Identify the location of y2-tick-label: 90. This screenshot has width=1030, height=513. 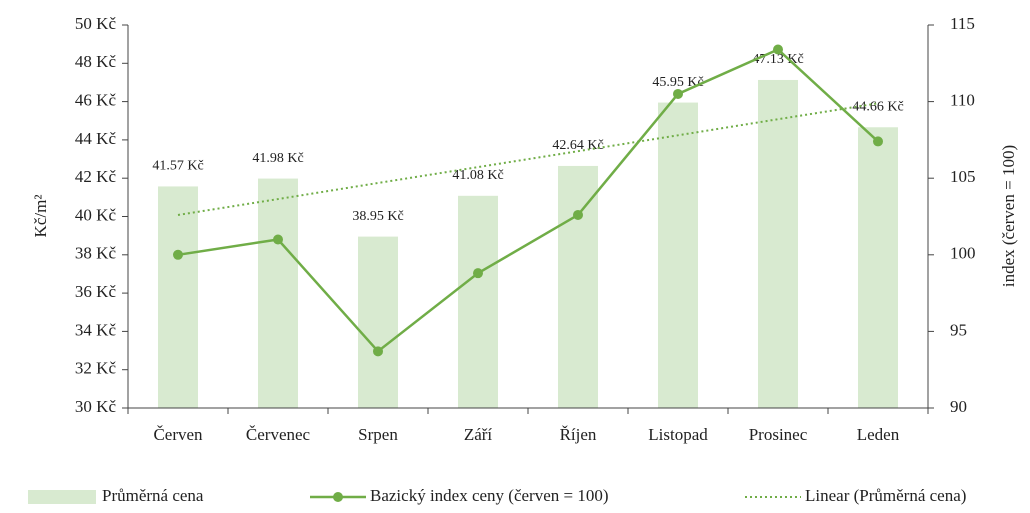
(958, 406).